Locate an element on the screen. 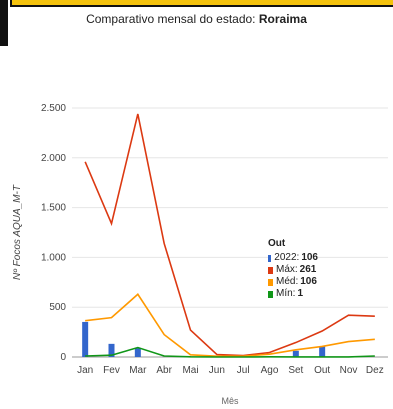 The image size is (393, 409). x-ticks: Jan Fev Mar Abr Mai Jun Jul Ago Set Out Nov Dez is located at coordinates (230, 370).